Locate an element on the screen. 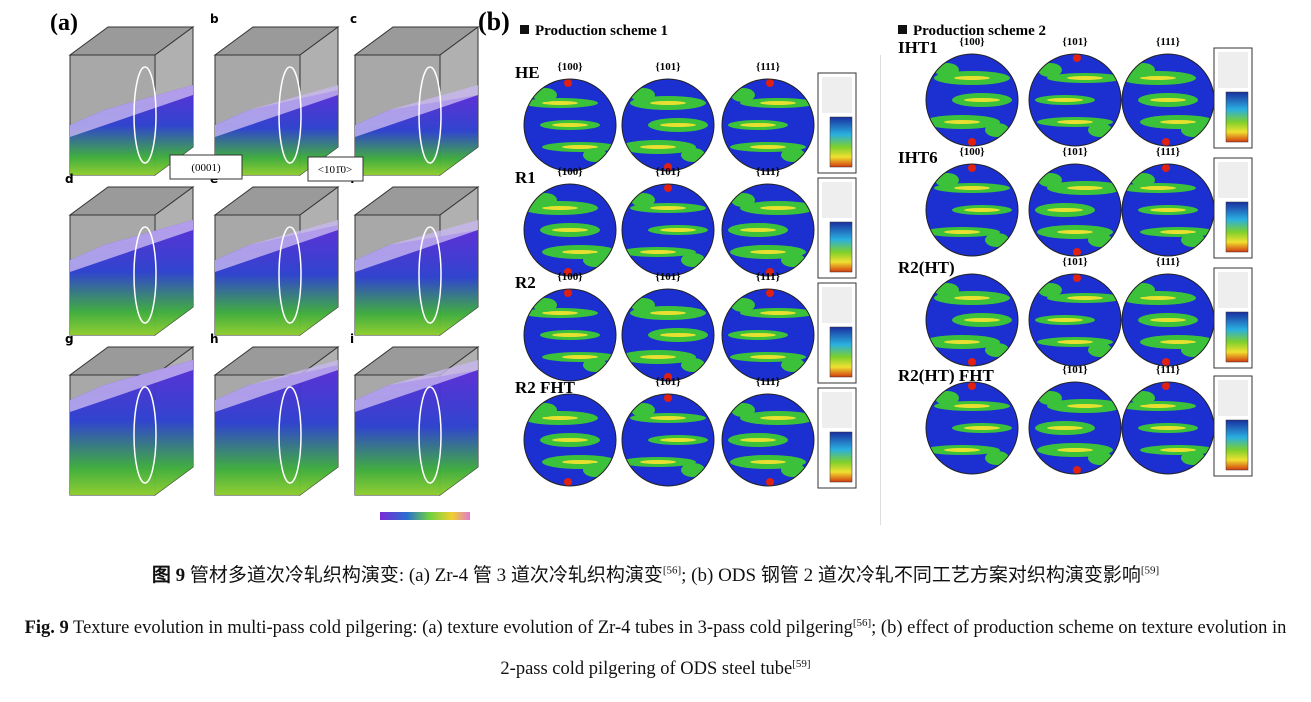 Image resolution: width=1311 pixels, height=702 pixels. caption-text: ; (b) ODS 钢管 2 道次冷轧不同工艺方案对织构演变影响 is located at coordinates (911, 575).